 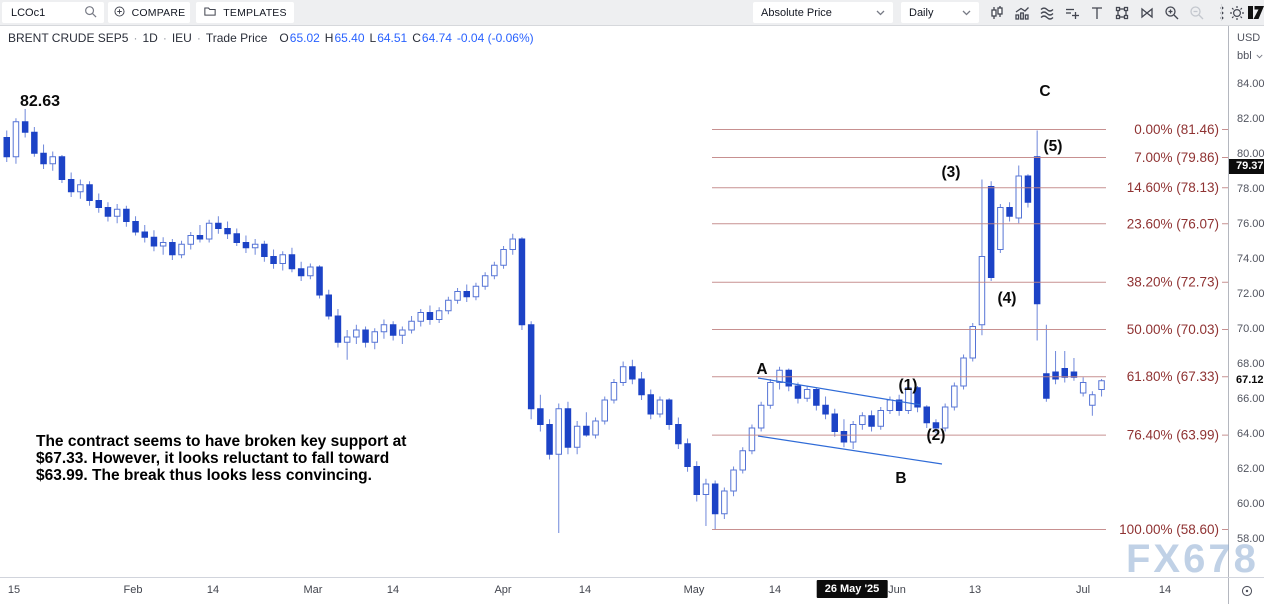 I want to click on bar-chart-icon, so click(x=1021, y=12).